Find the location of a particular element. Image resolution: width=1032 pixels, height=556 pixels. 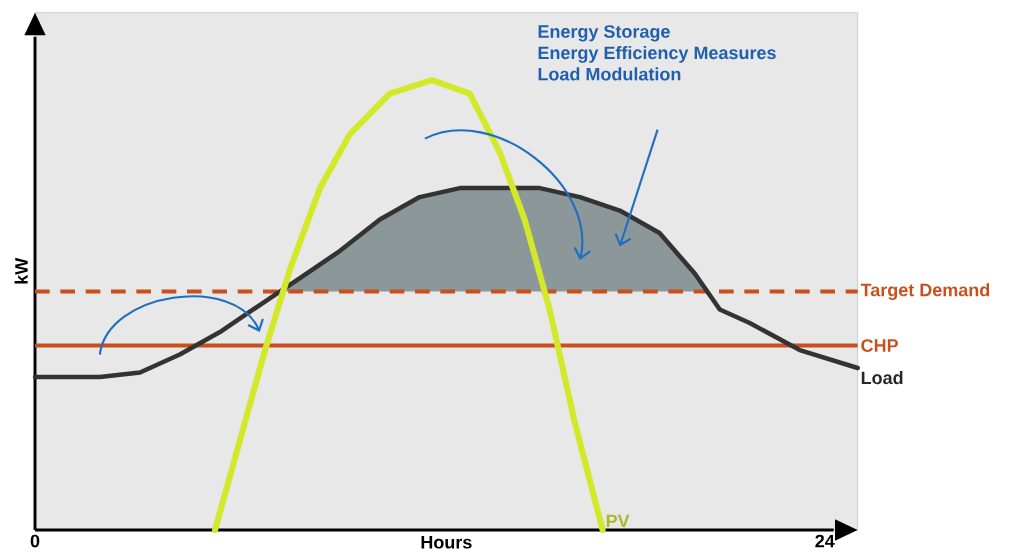

ref-line-label: Target Demand is located at coordinates (925, 291).